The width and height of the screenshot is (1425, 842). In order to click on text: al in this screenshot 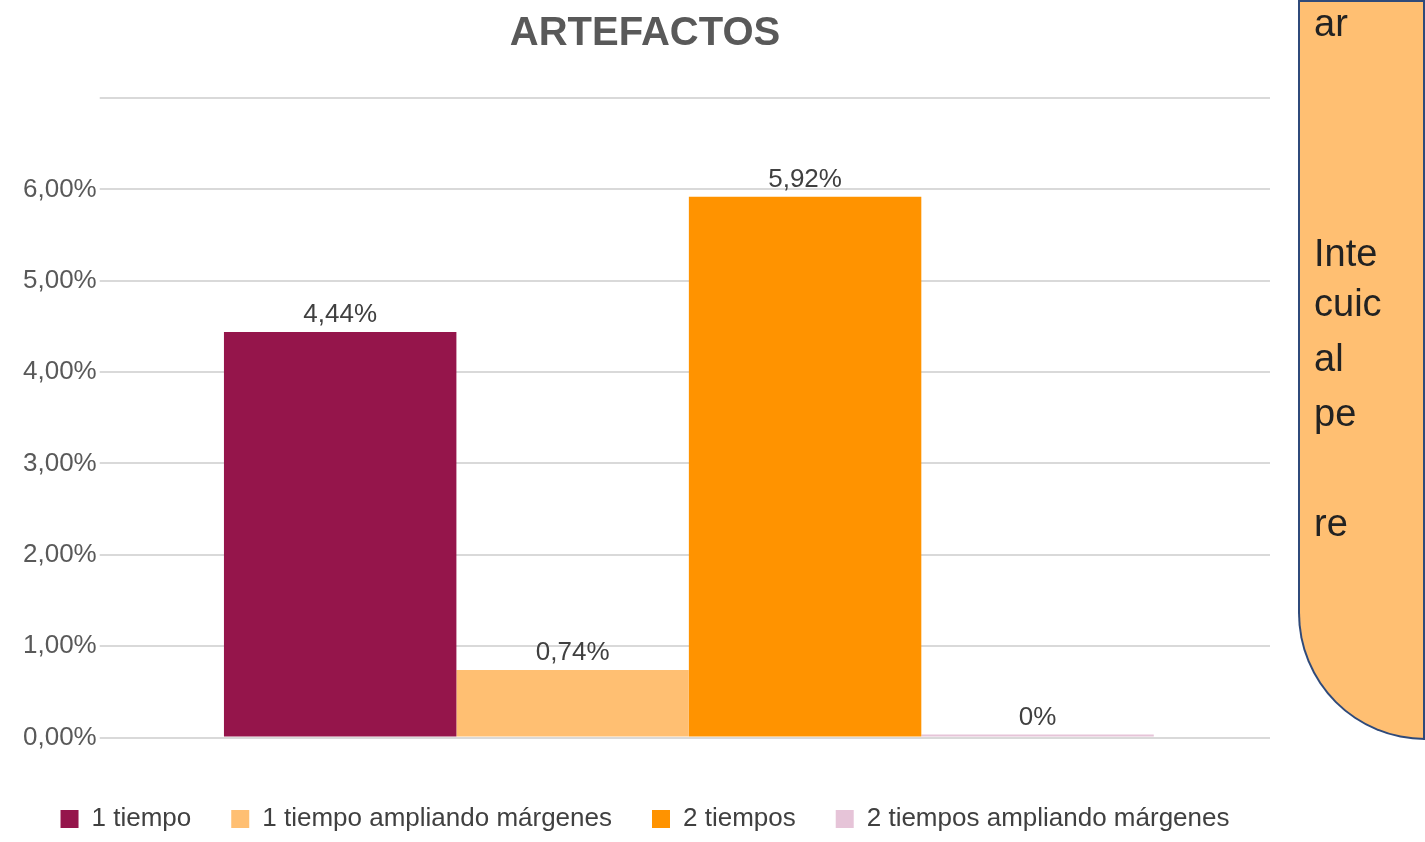, I will do `click(1329, 358)`.